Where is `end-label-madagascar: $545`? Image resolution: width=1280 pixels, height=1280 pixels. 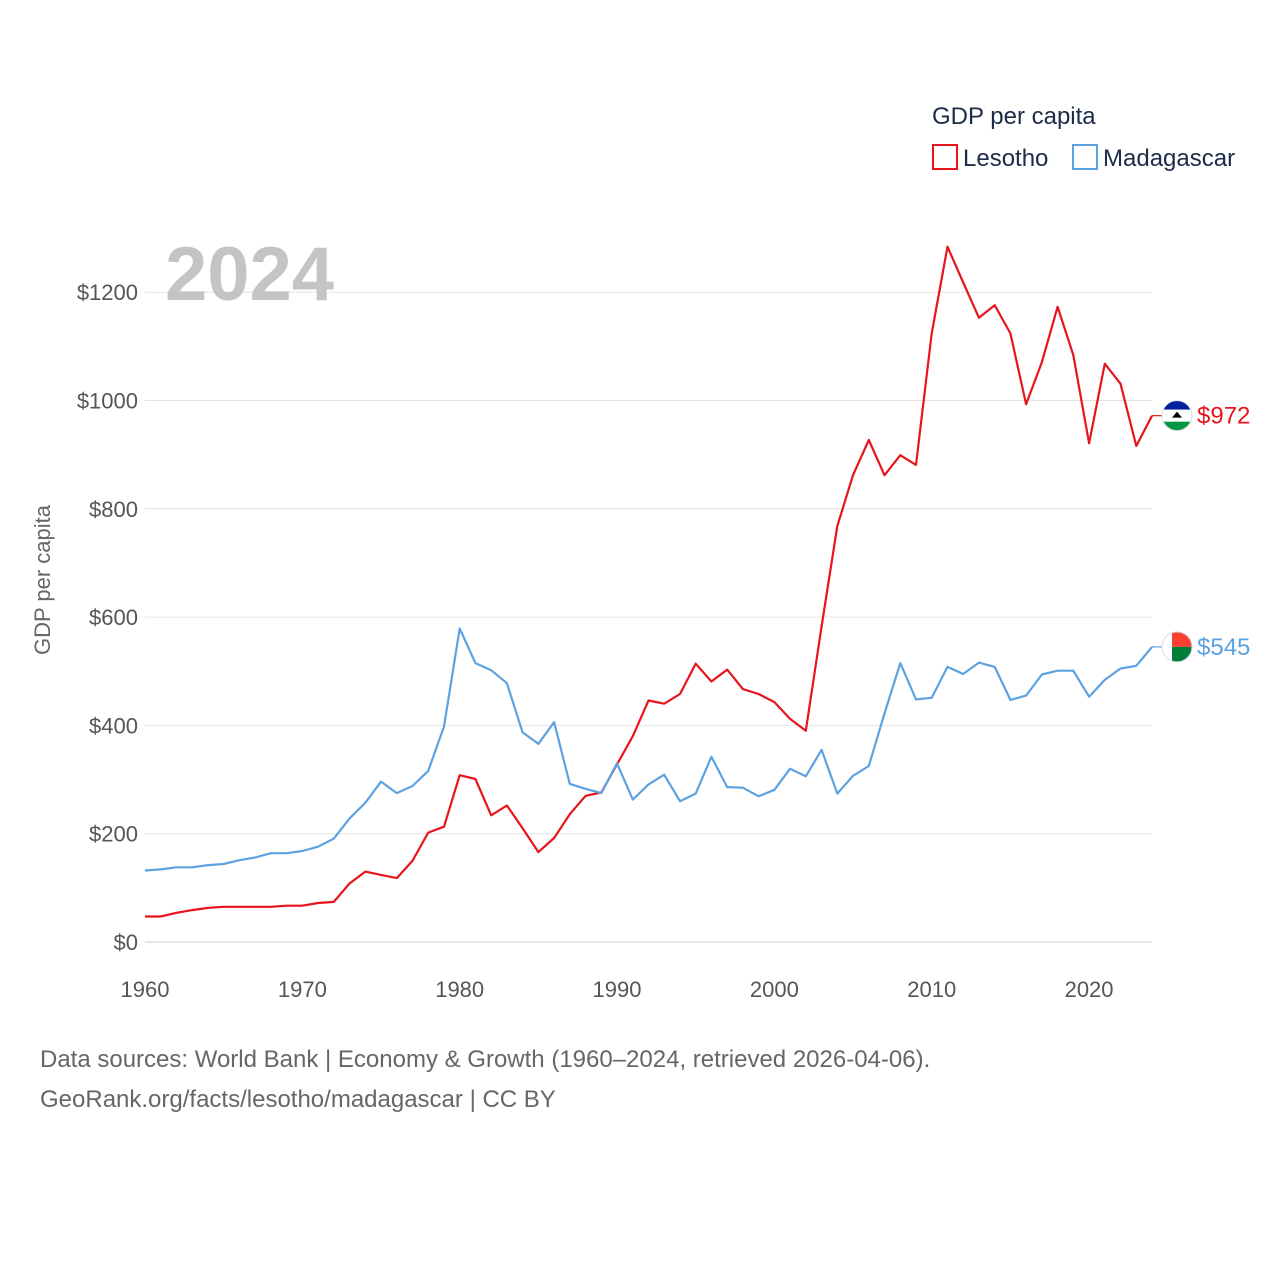 end-label-madagascar: $545 is located at coordinates (1223, 647).